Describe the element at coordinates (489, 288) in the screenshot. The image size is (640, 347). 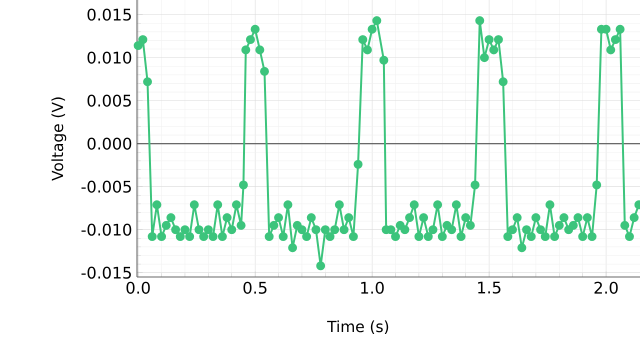
I see `x-tick-label: 1.5` at that location.